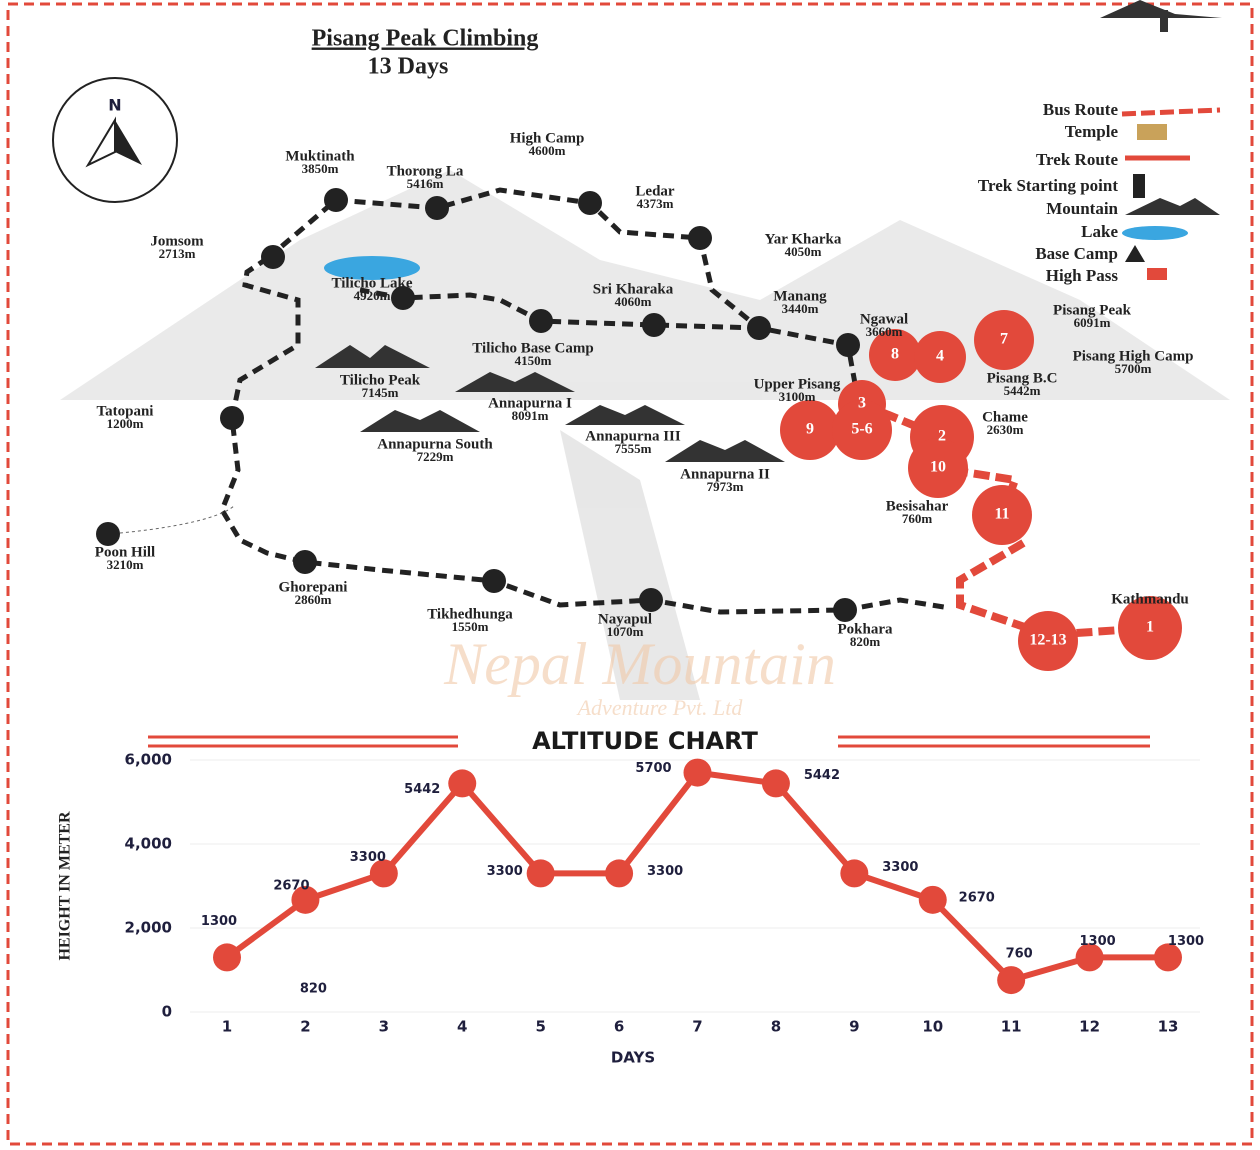  Describe the element at coordinates (1133, 368) in the screenshot. I see `place-altitude: 5700m` at that location.